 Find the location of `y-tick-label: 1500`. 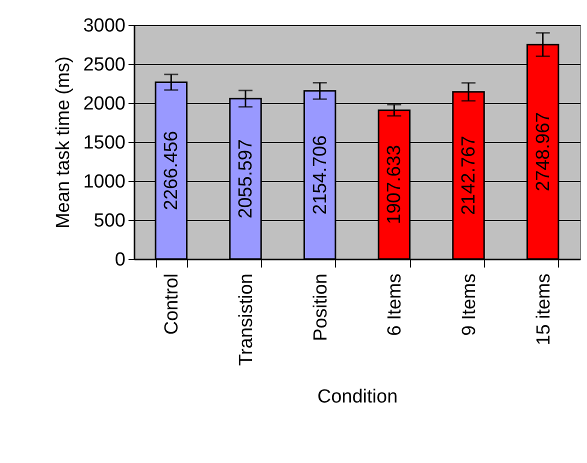

y-tick-label: 1500 is located at coordinates (104, 143).